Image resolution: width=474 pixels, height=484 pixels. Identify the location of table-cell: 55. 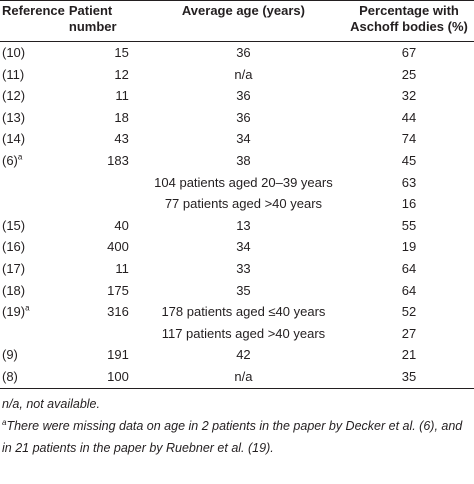
(409, 226).